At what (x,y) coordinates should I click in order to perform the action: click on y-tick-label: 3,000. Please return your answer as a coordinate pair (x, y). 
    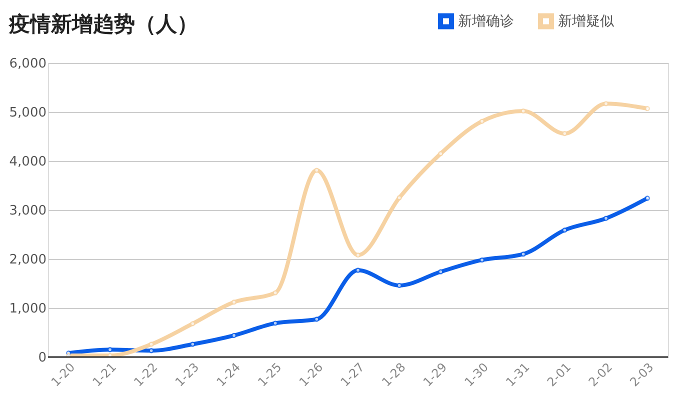
    Looking at the image, I should click on (27, 211).